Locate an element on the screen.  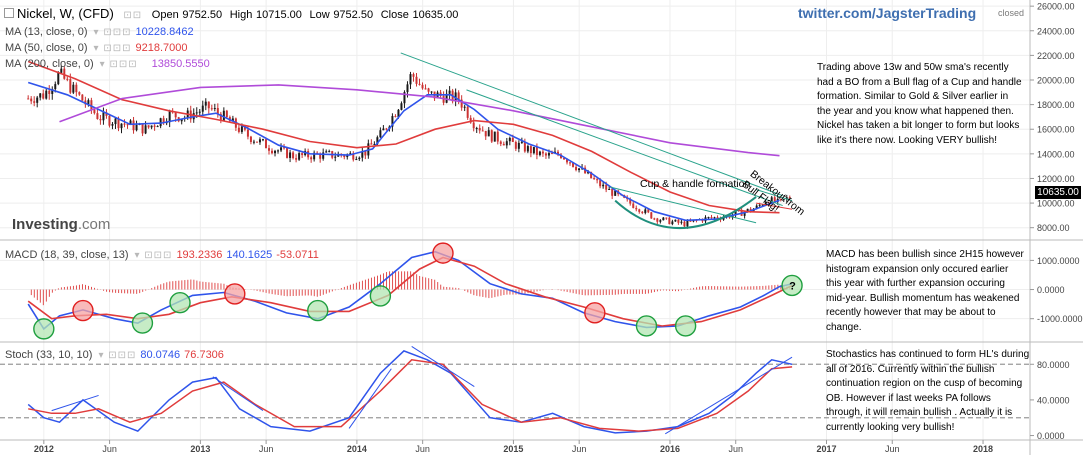
collapse-icon is located at coordinates (9, 13).